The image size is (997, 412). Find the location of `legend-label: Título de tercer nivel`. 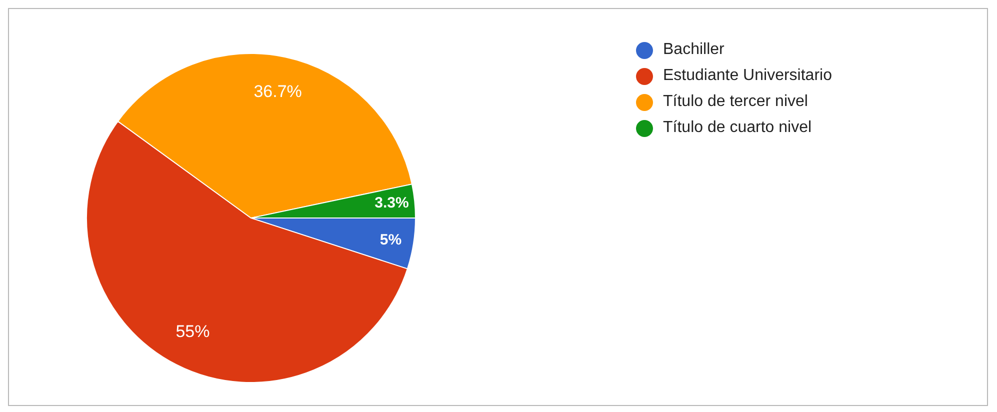

legend-label: Título de tercer nivel is located at coordinates (735, 102).